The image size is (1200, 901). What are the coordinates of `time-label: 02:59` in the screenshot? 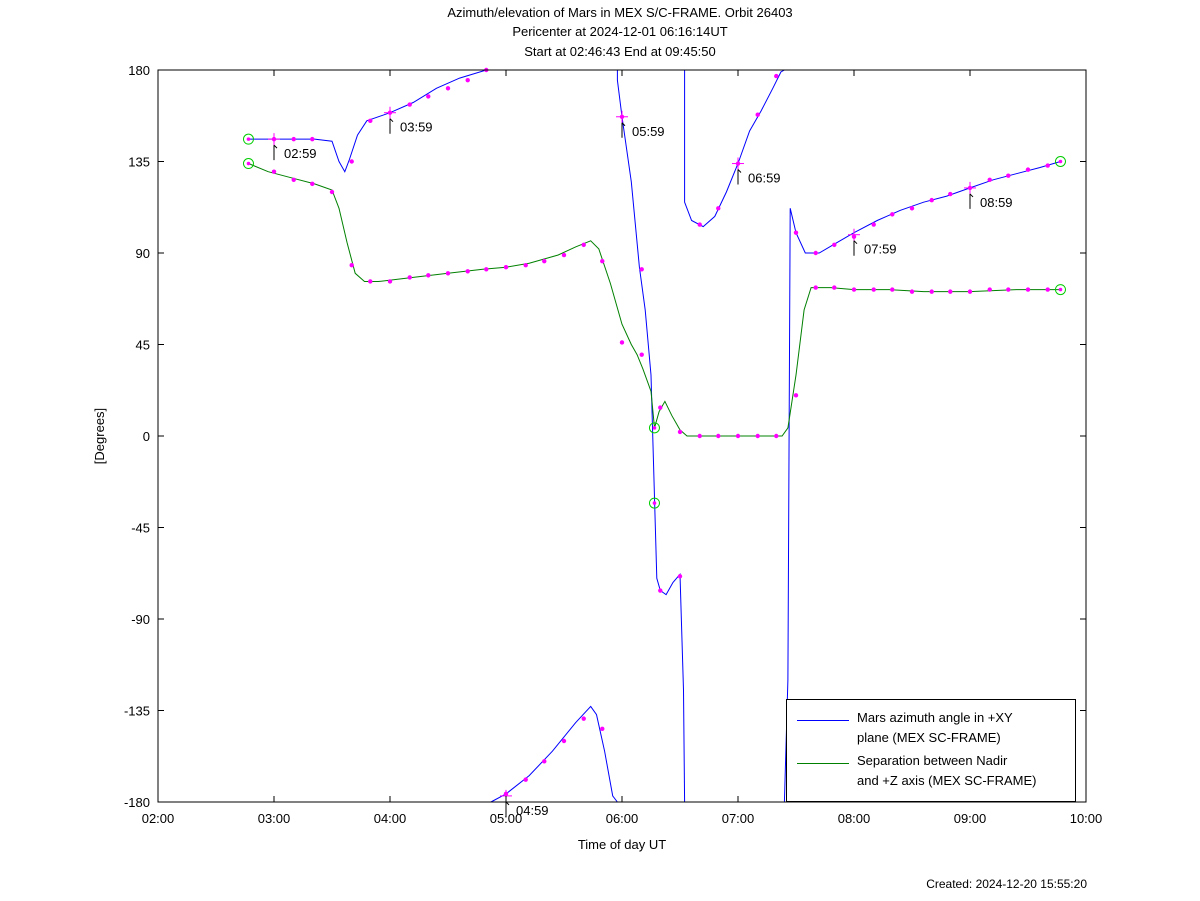 It's located at (300, 153).